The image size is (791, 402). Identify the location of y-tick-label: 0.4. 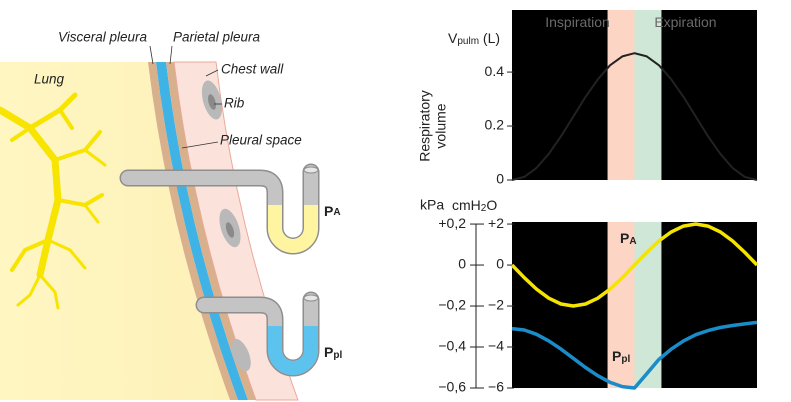
(495, 71).